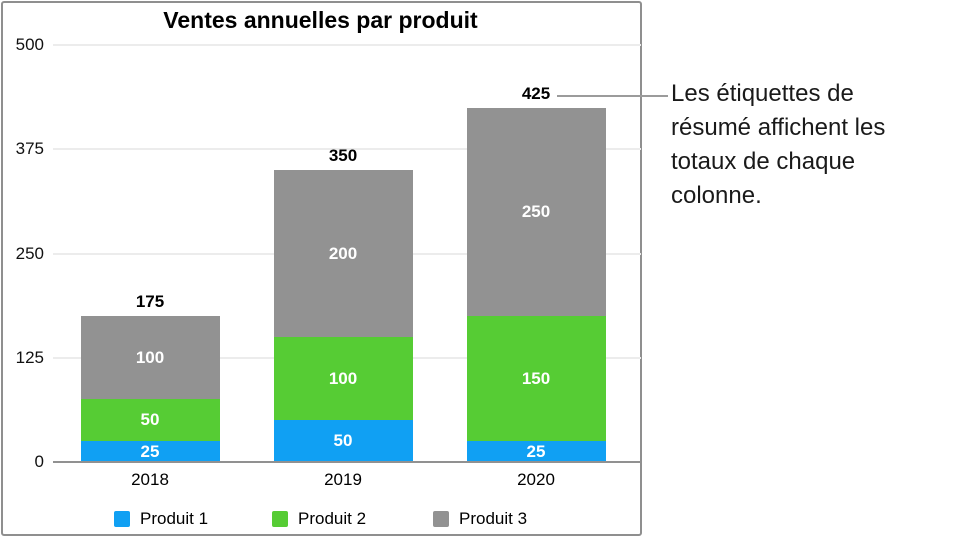  I want to click on y-axis-tick-label: 125, so click(29, 357).